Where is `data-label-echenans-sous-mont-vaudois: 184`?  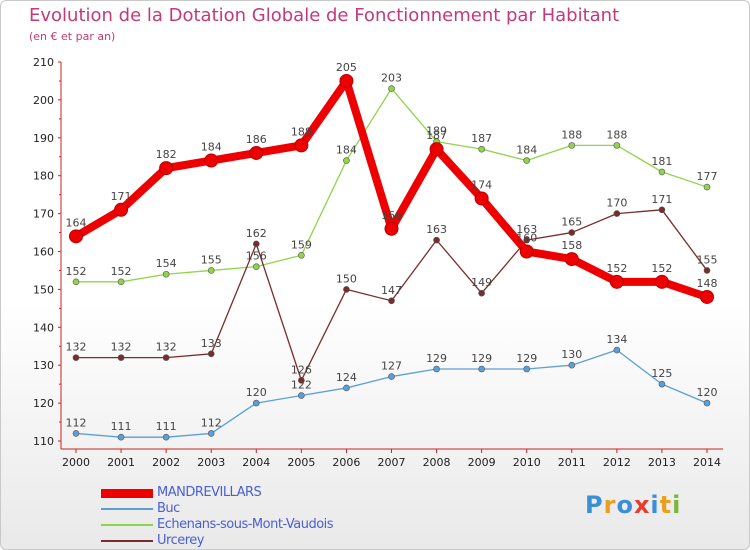 data-label-echenans-sous-mont-vaudois: 184 is located at coordinates (526, 150).